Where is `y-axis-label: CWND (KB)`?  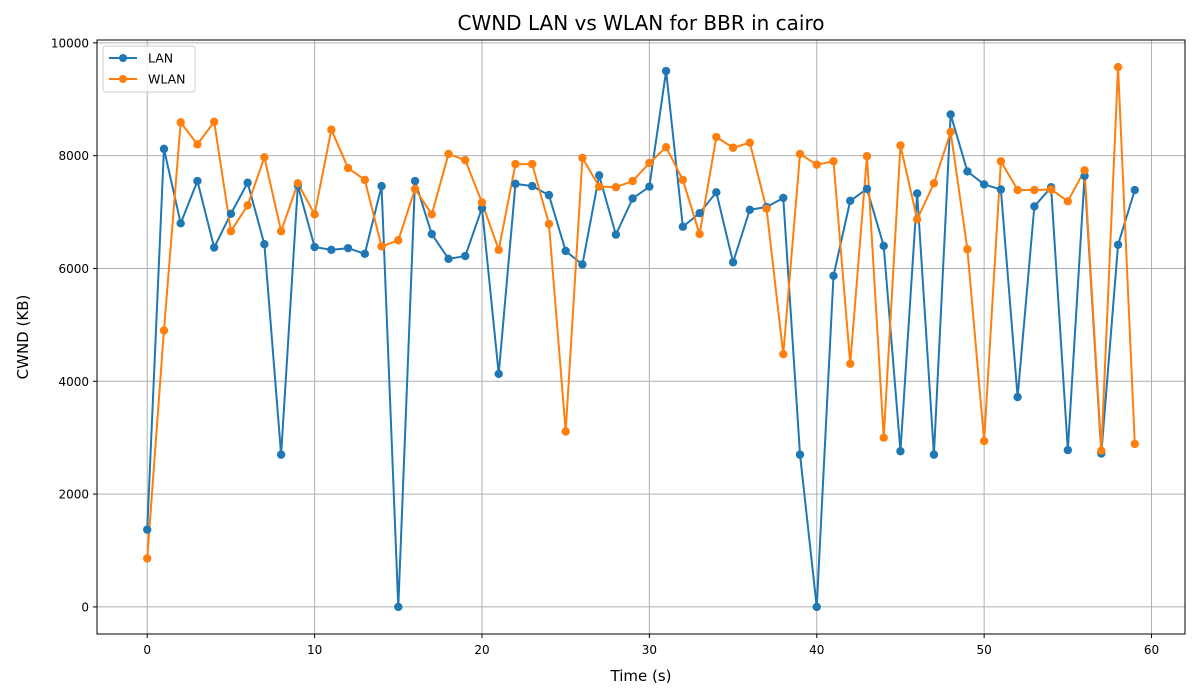 y-axis-label: CWND (KB) is located at coordinates (23, 337).